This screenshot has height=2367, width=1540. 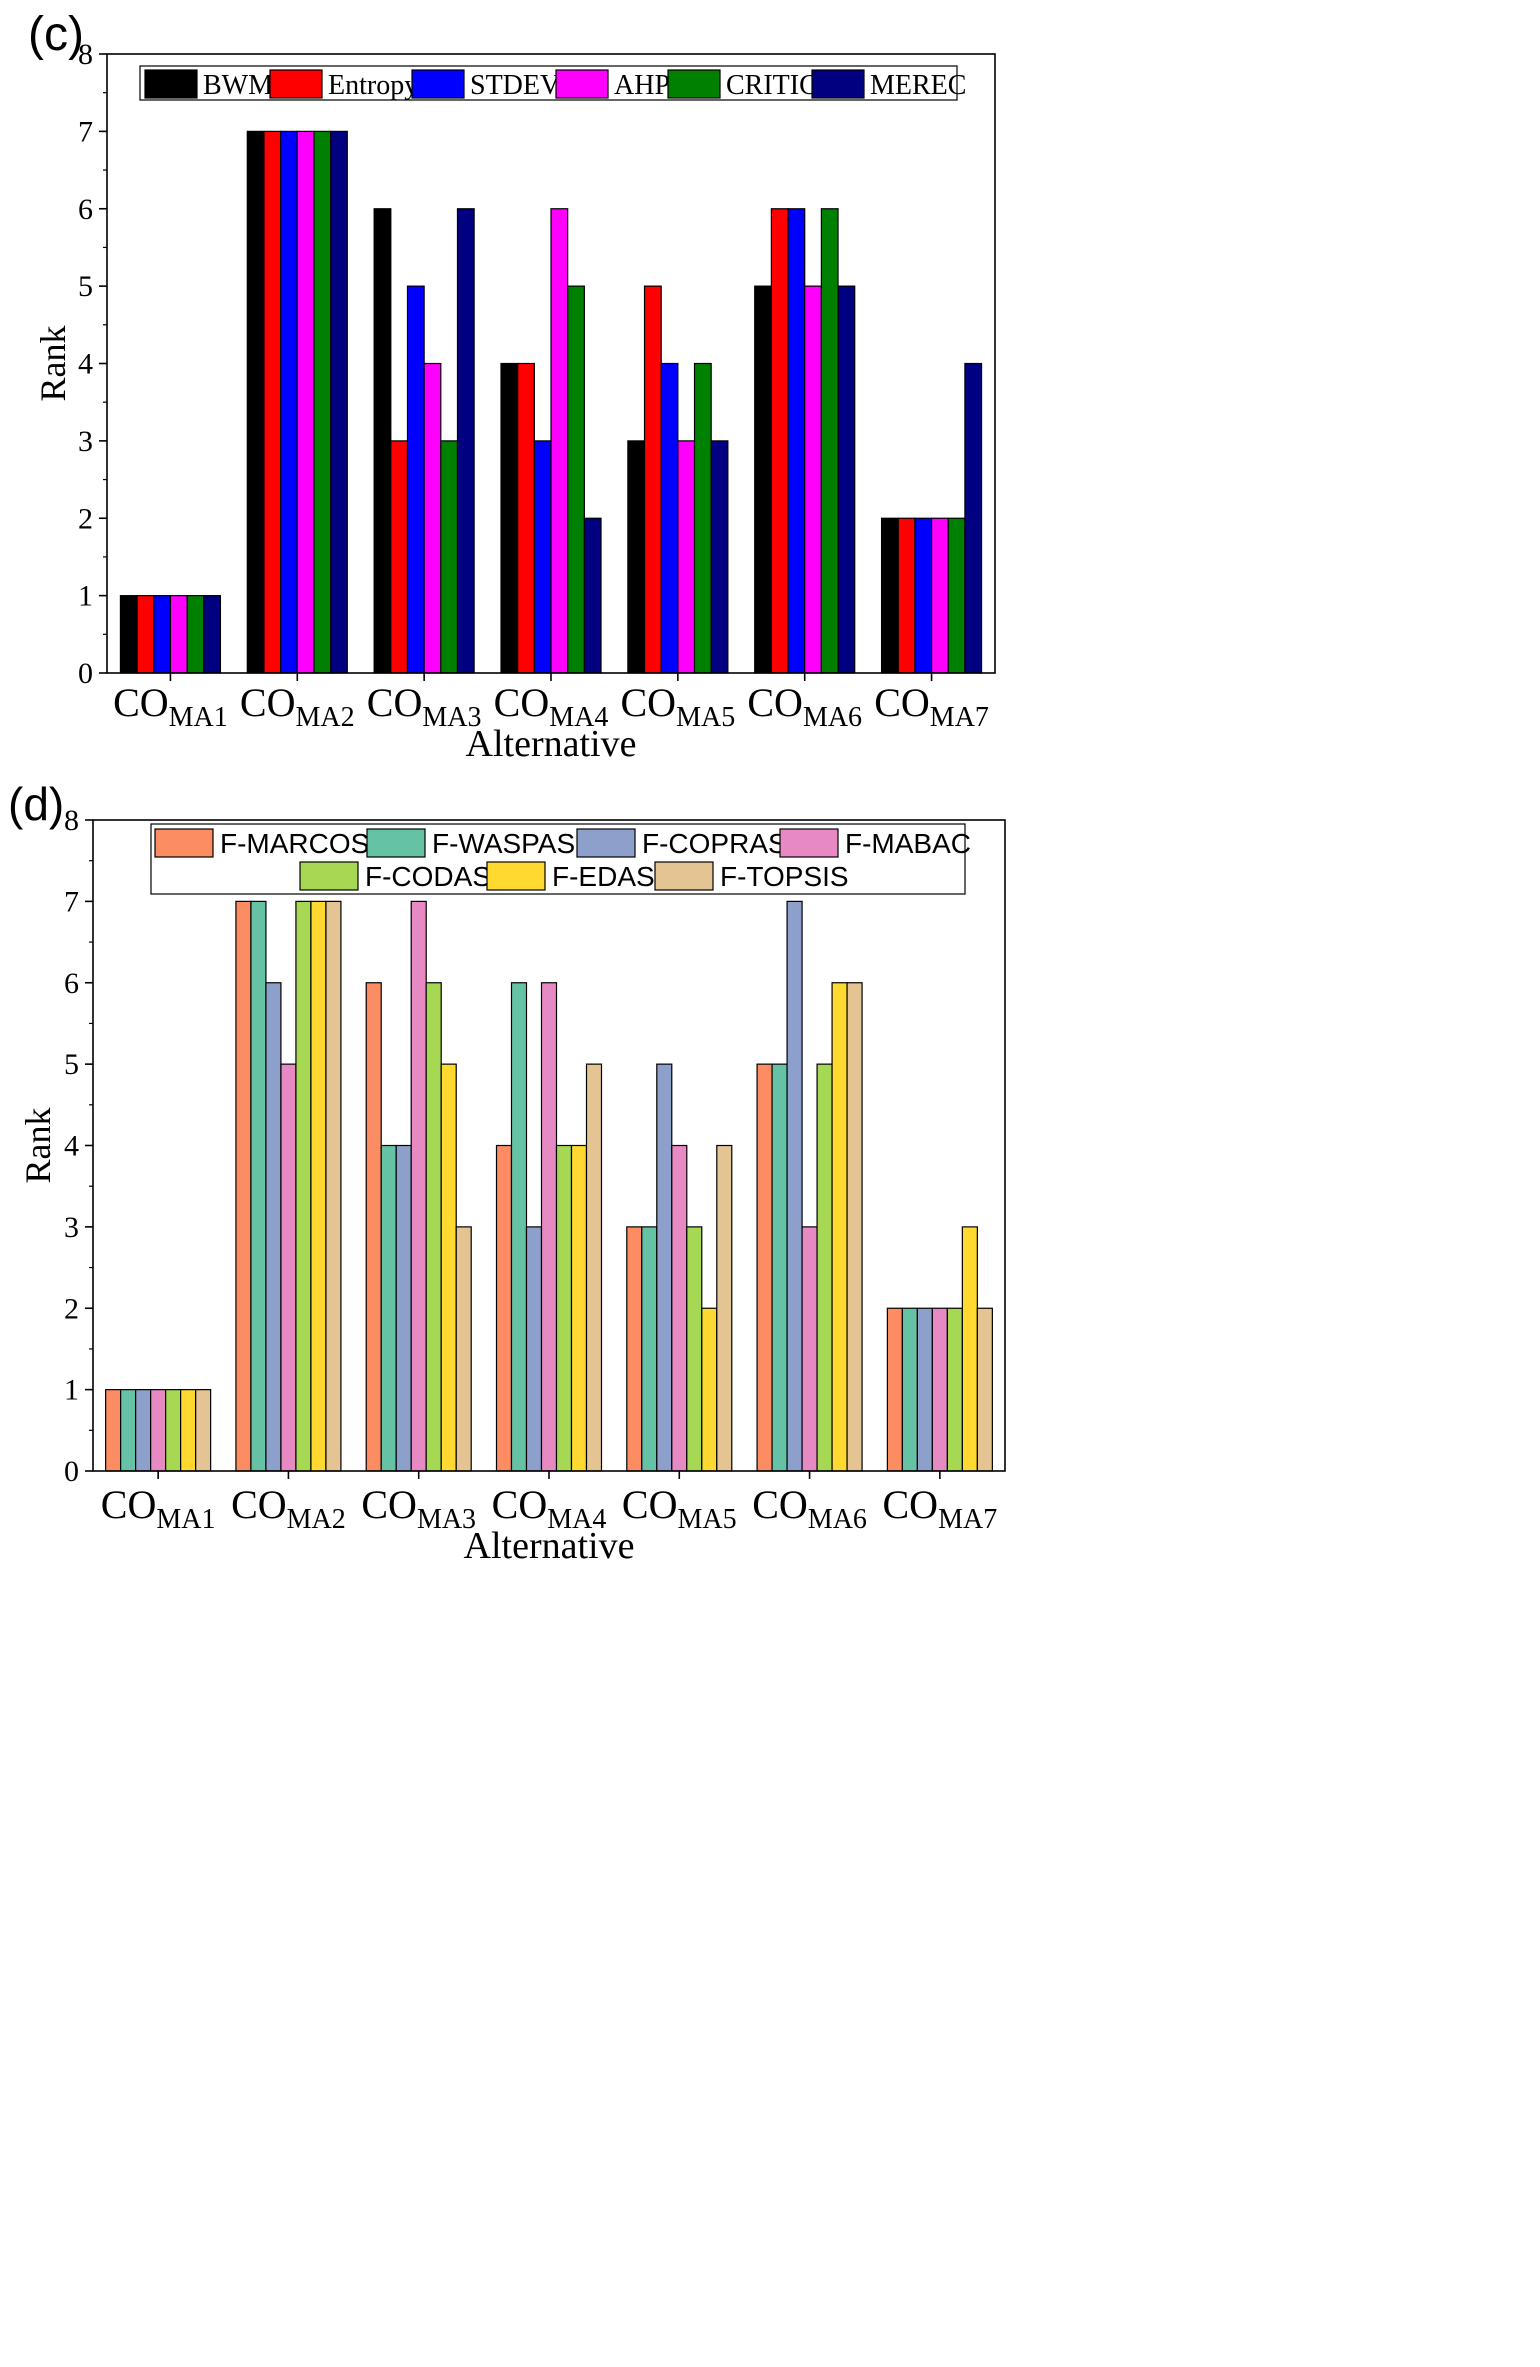 What do you see at coordinates (503, 843) in the screenshot?
I see `legend-label-f-waspas: F-WASPAS` at bounding box center [503, 843].